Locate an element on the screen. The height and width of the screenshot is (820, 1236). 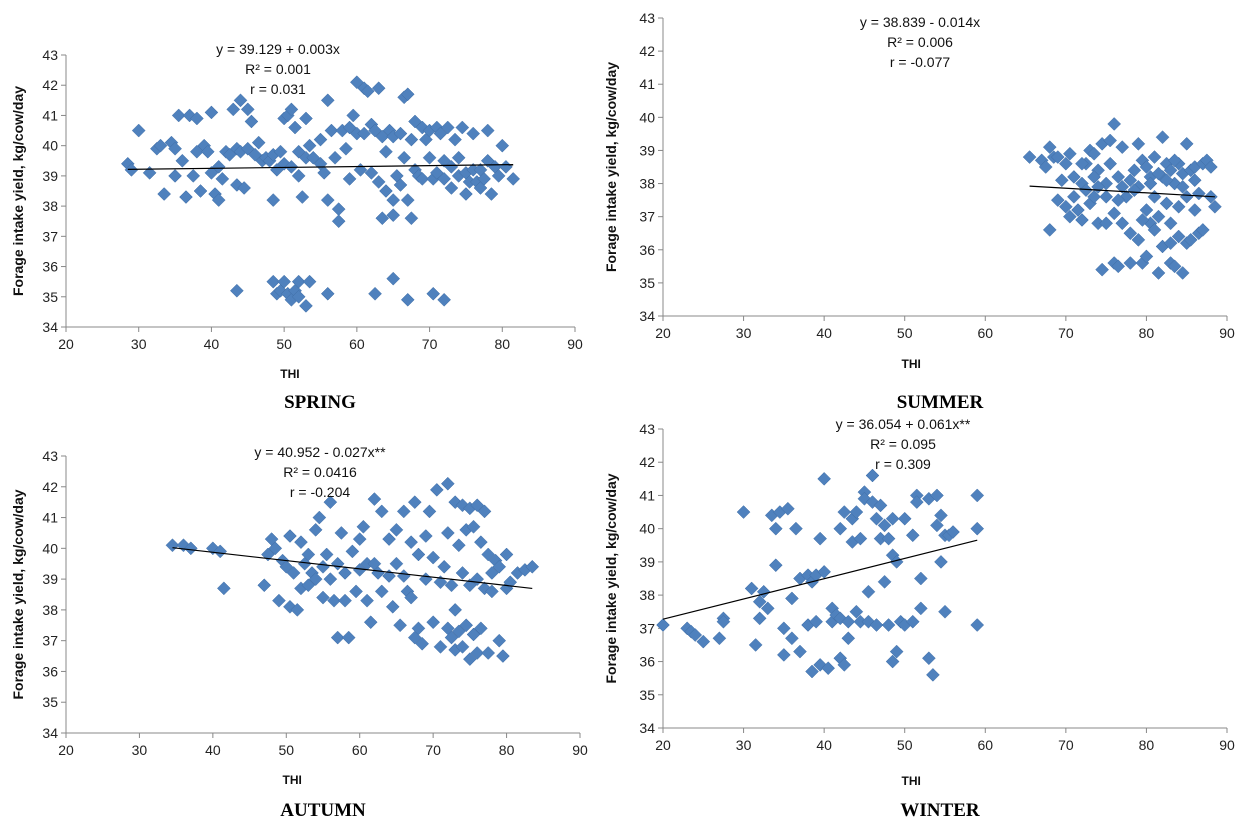
x-tick-label: 70 is located at coordinates (430, 344).